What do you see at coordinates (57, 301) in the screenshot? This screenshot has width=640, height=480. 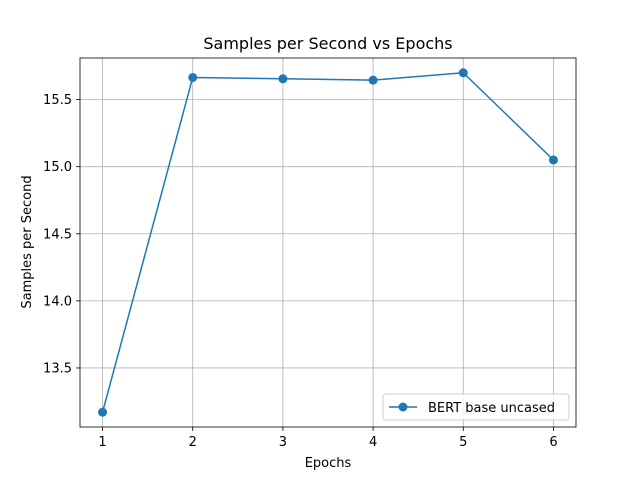 I see `y-tick-label: 14.0` at bounding box center [57, 301].